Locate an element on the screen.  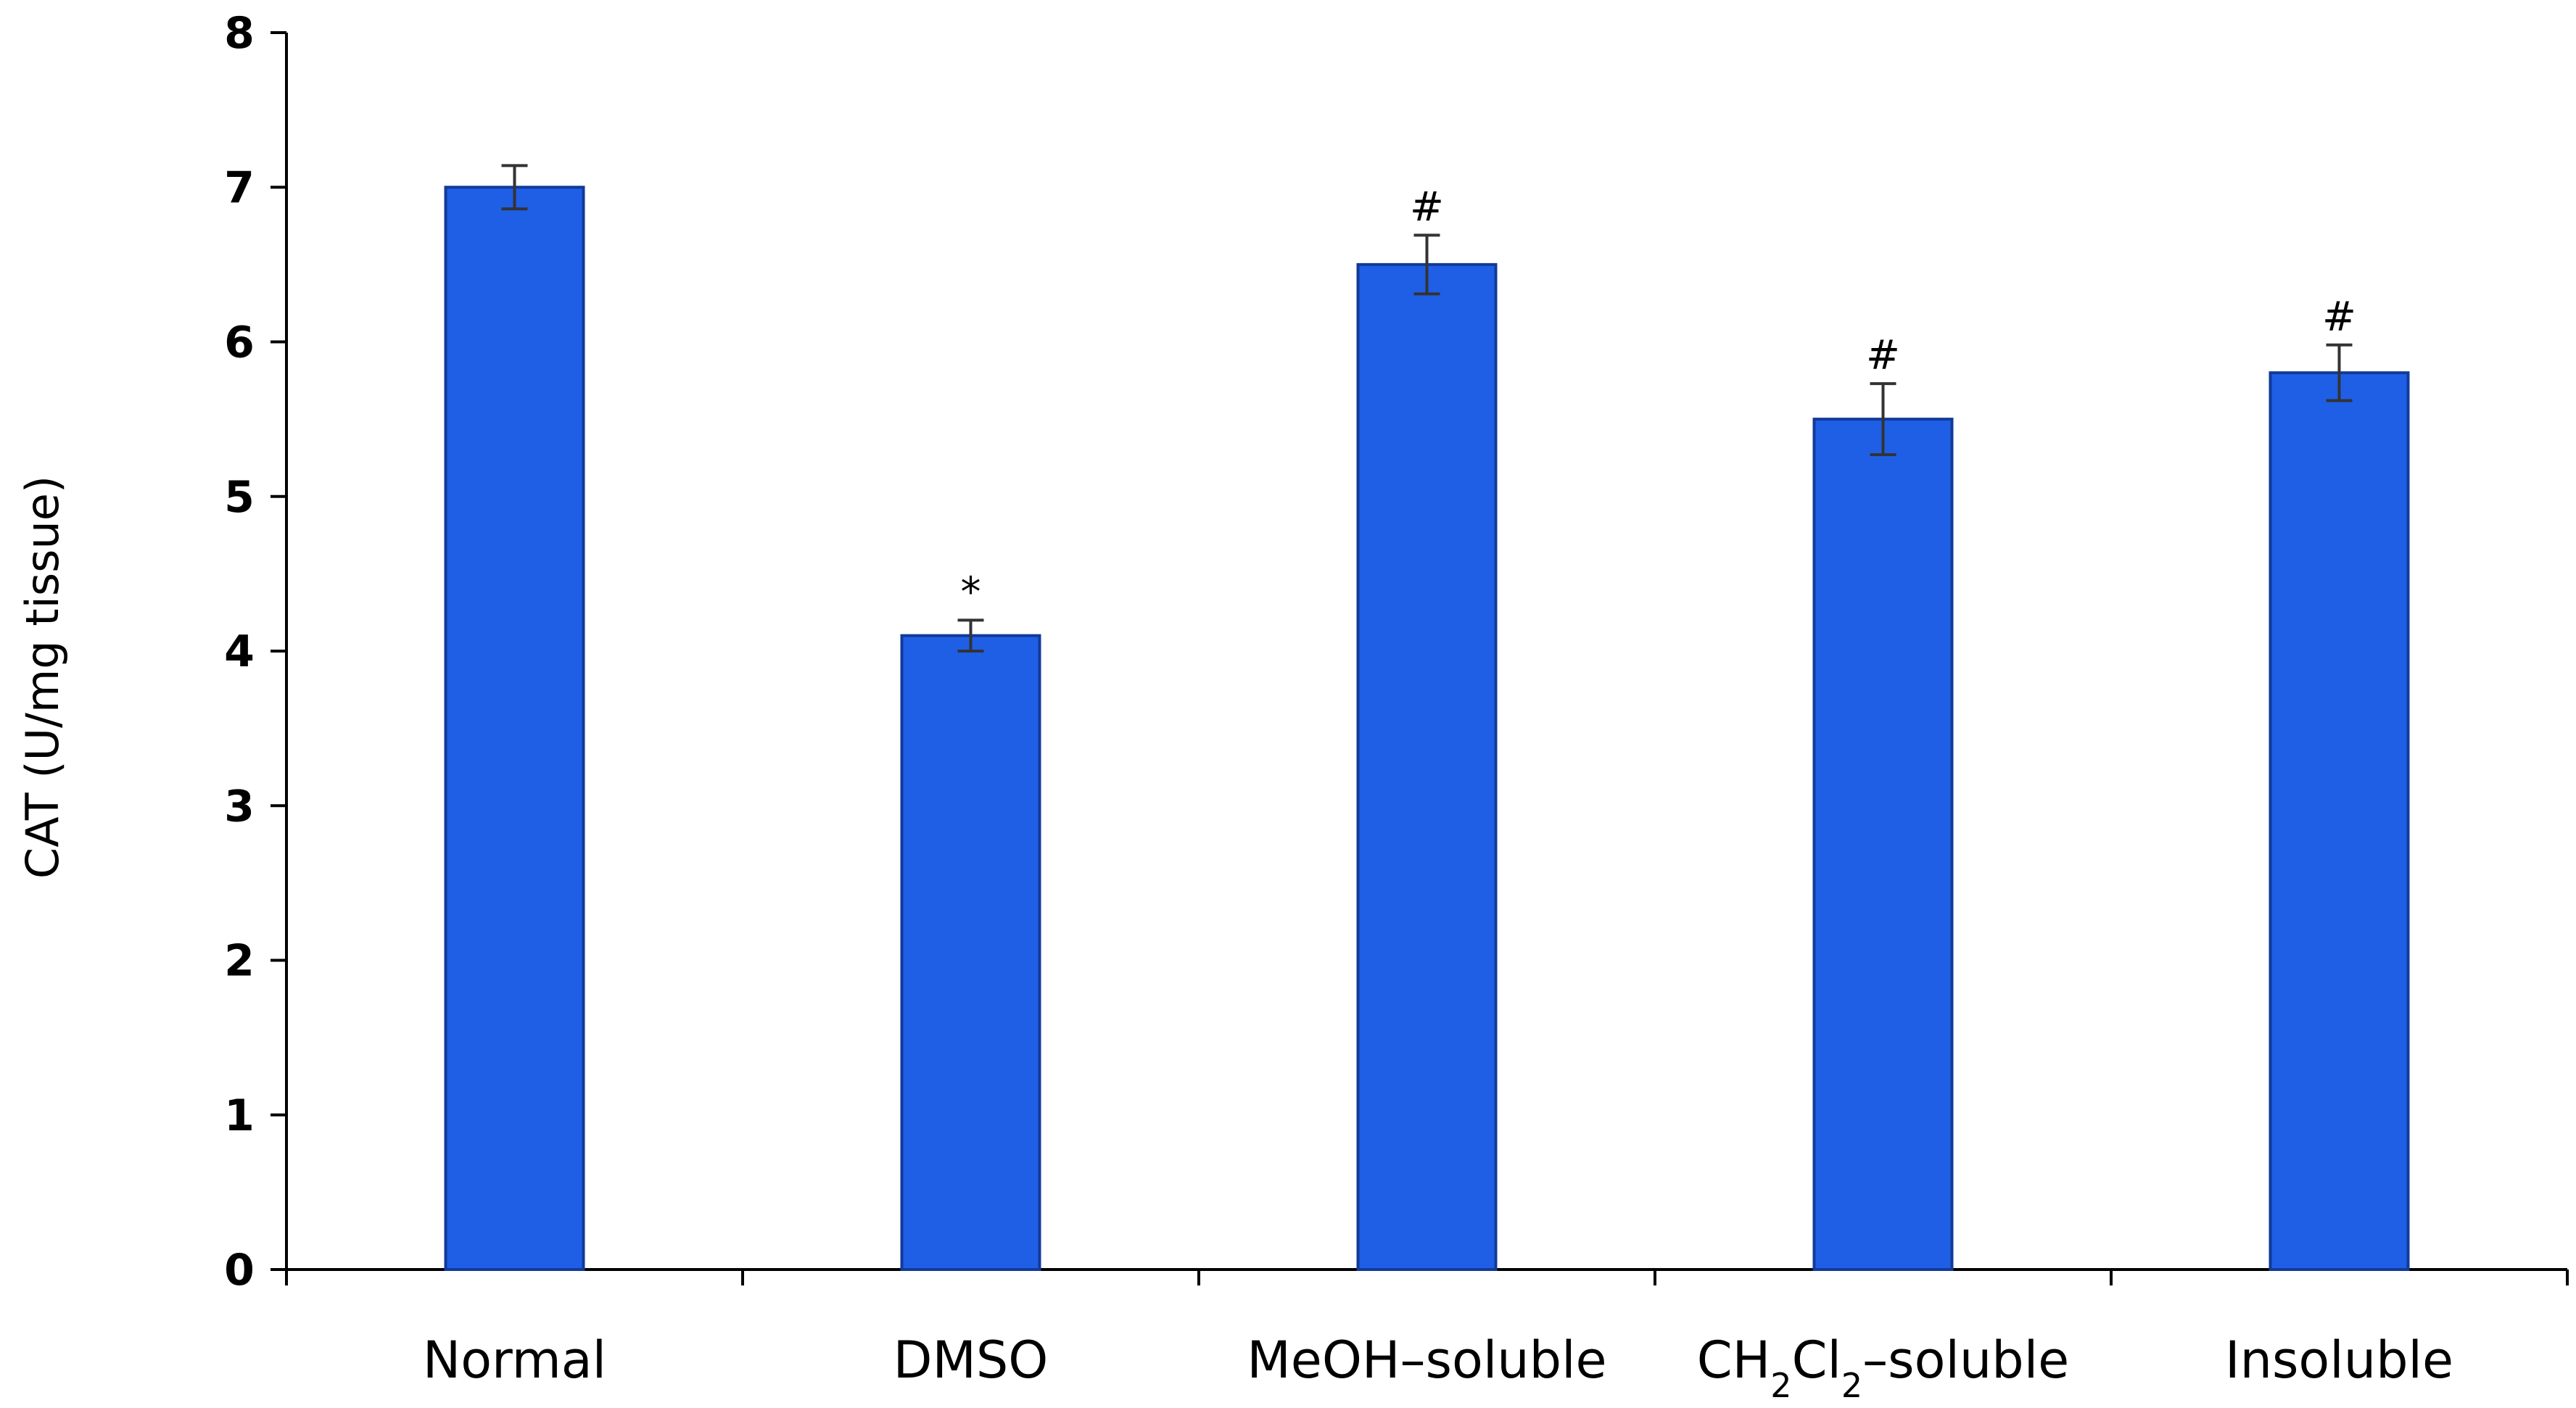
bar-normal is located at coordinates (514, 728).